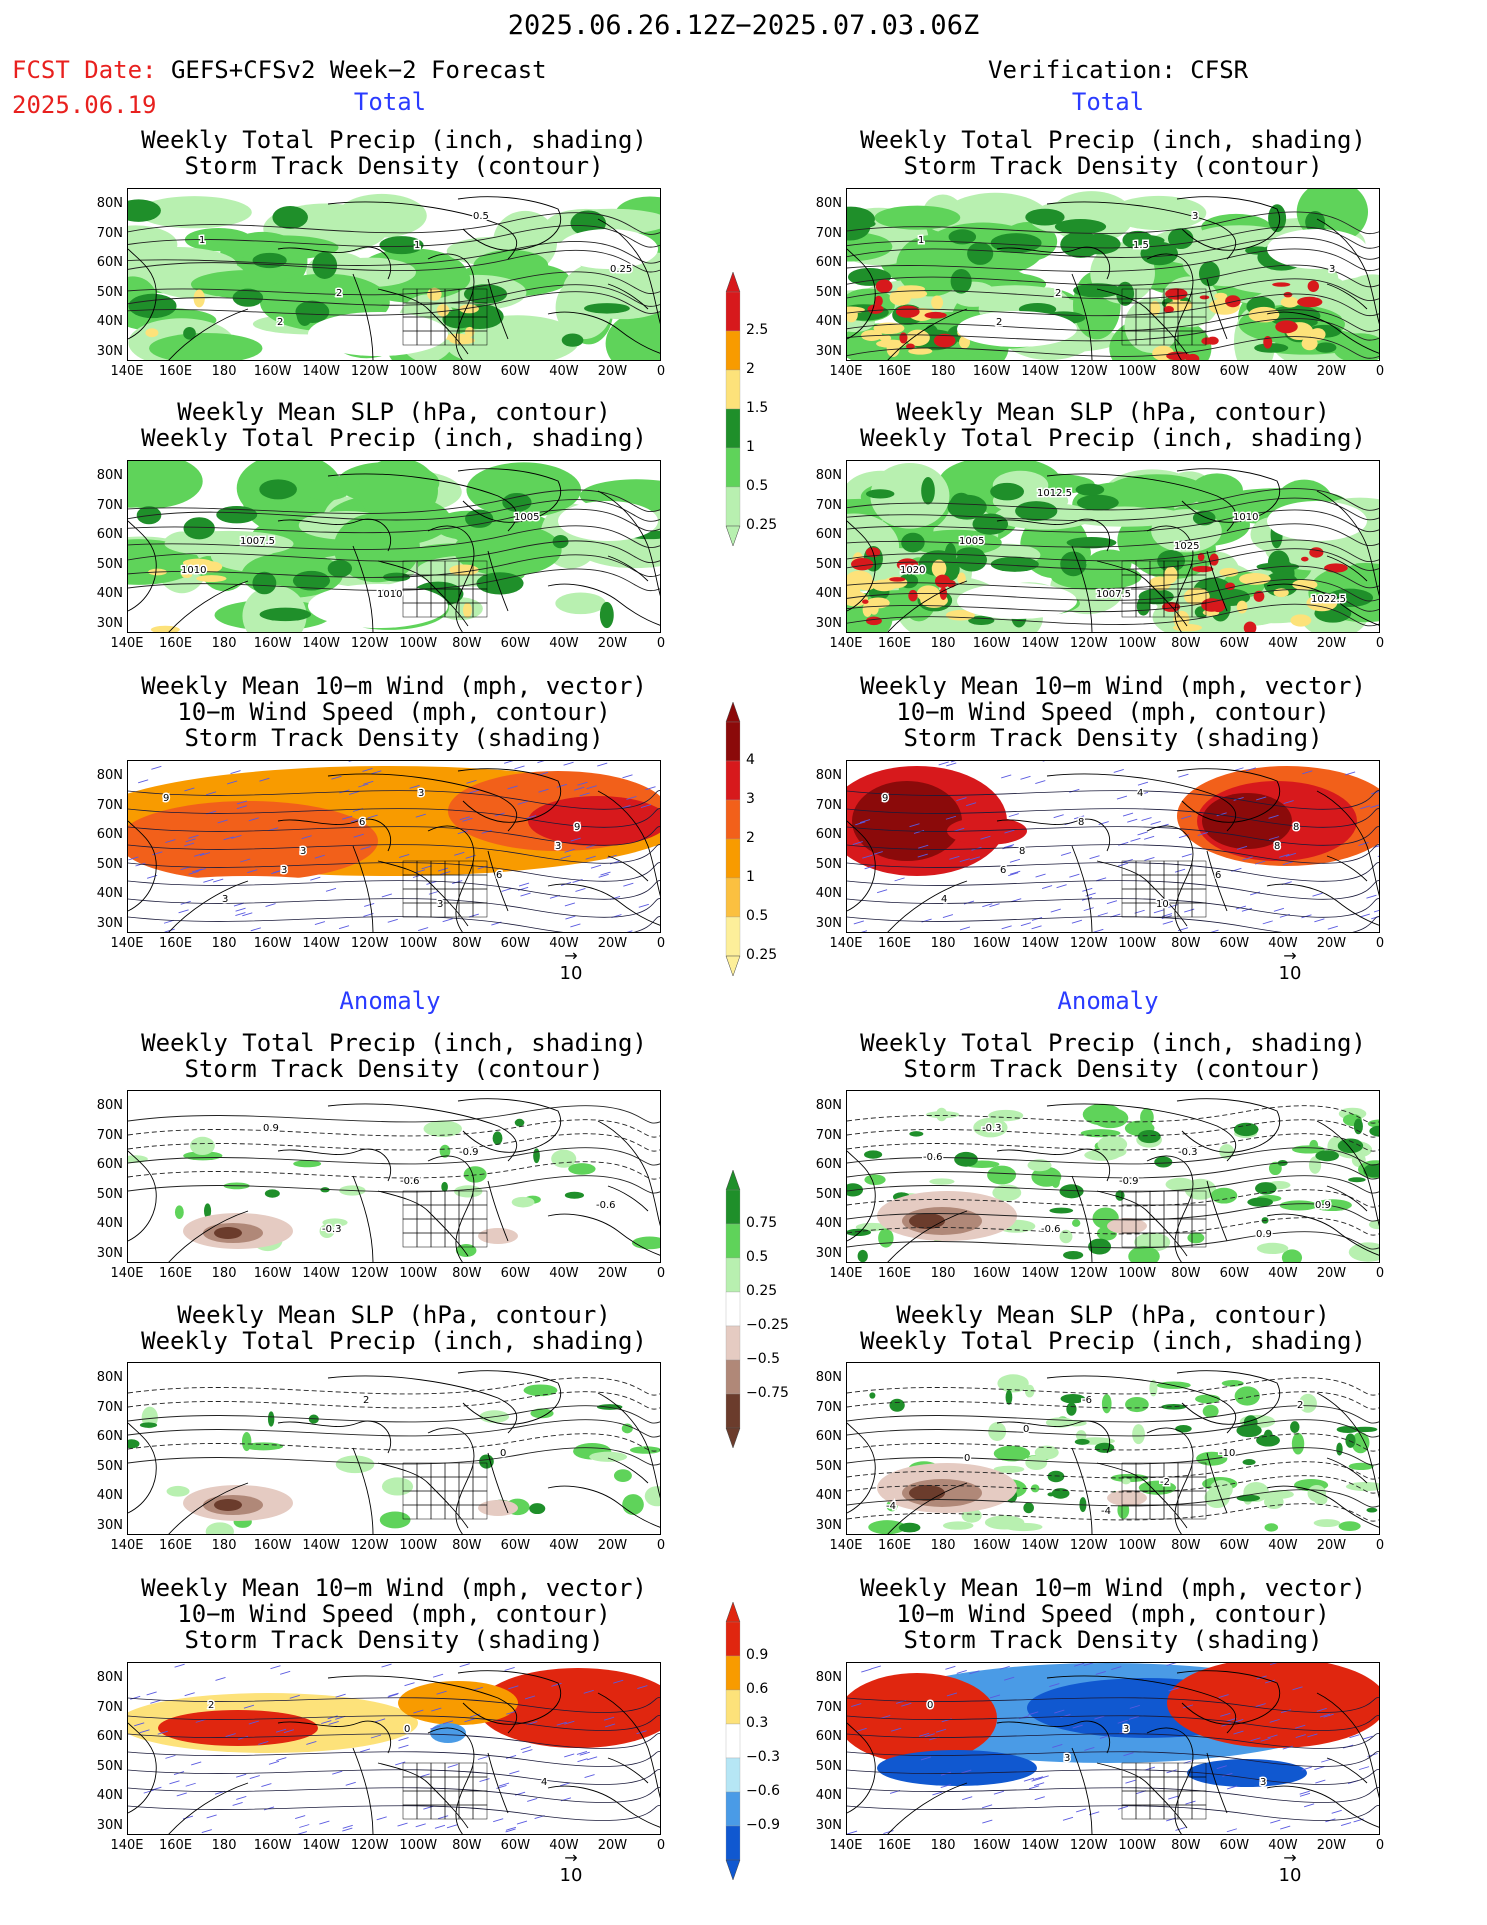  I want to click on lon-tick-label: 120W, so click(369, 1273).